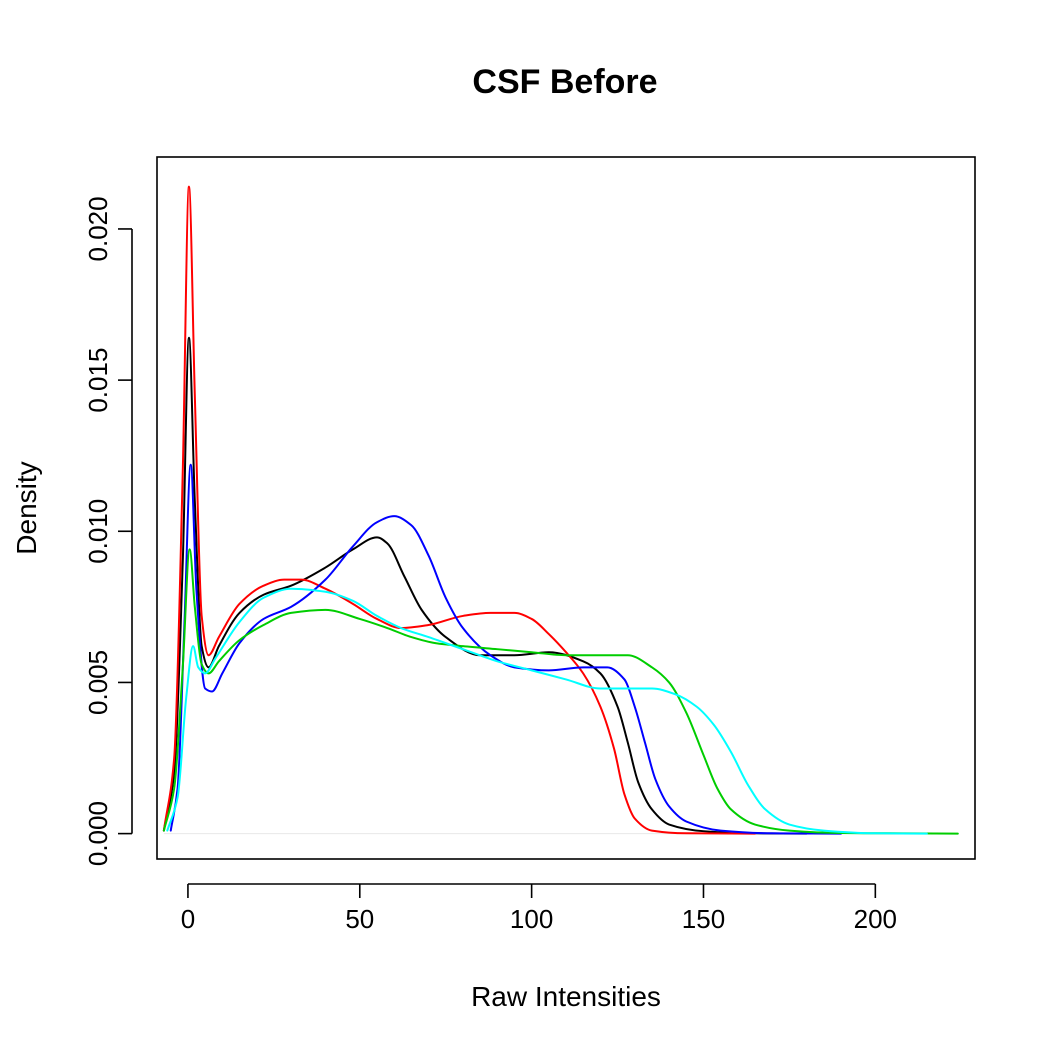  Describe the element at coordinates (188, 919) in the screenshot. I see `x-tick-label: 0` at that location.